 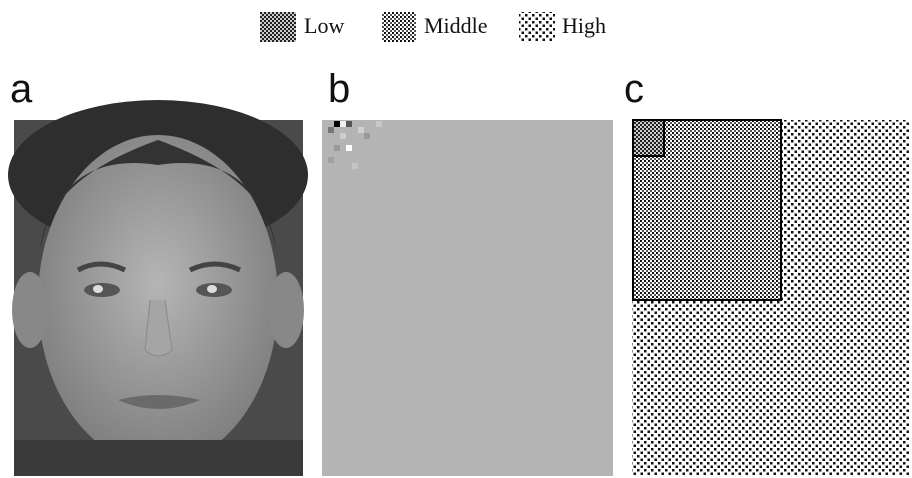 I want to click on legend-swatch-low, so click(x=278, y=27).